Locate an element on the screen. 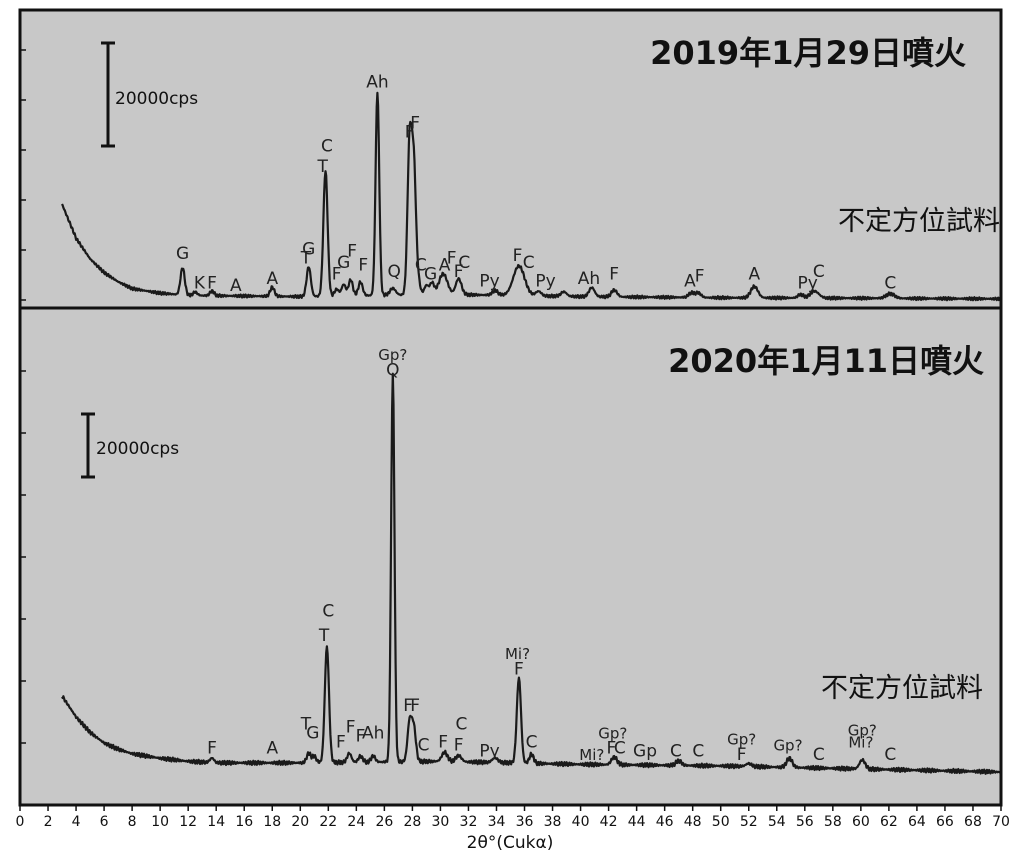  x-tick-label: 12 is located at coordinates (188, 822).